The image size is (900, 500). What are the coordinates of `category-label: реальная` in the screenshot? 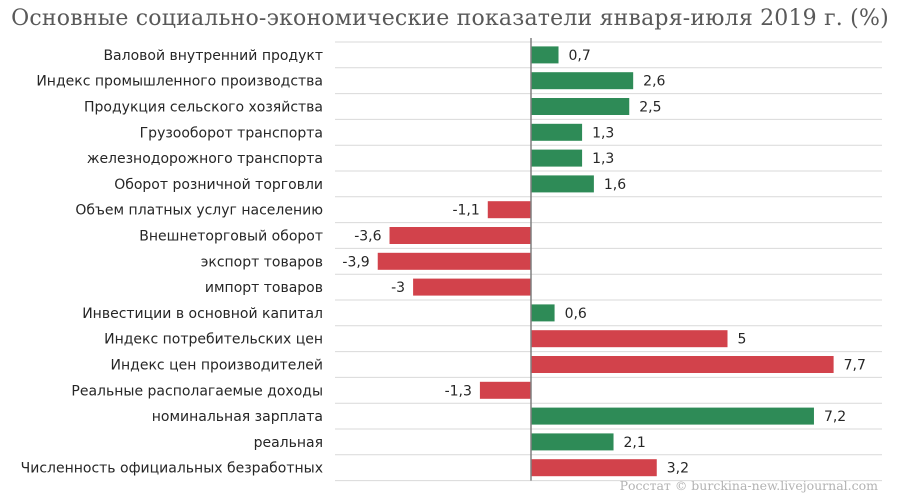 It's located at (288, 443).